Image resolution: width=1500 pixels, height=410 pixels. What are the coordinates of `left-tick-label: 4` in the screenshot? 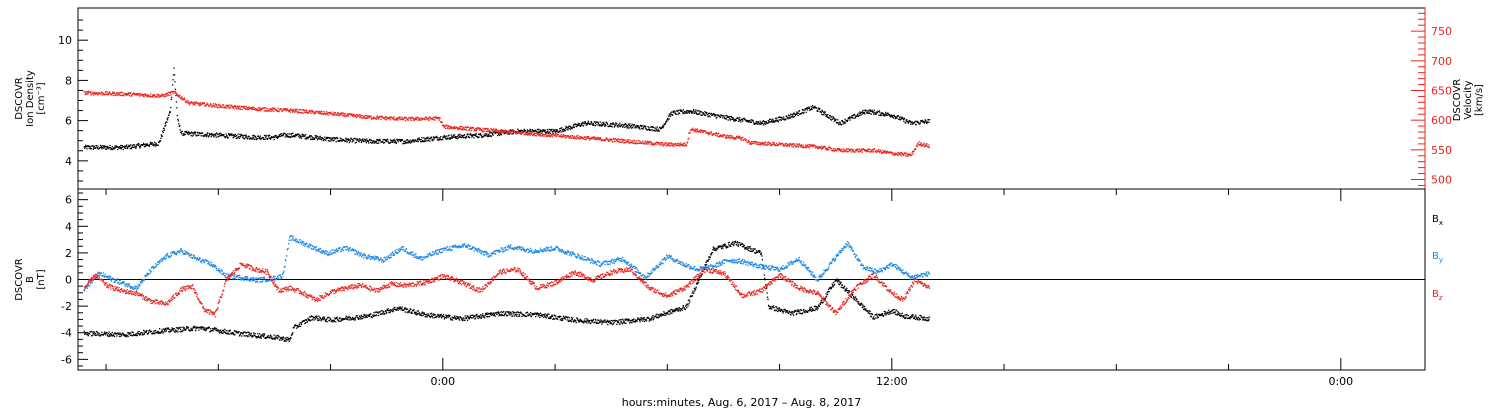 It's located at (68, 161).